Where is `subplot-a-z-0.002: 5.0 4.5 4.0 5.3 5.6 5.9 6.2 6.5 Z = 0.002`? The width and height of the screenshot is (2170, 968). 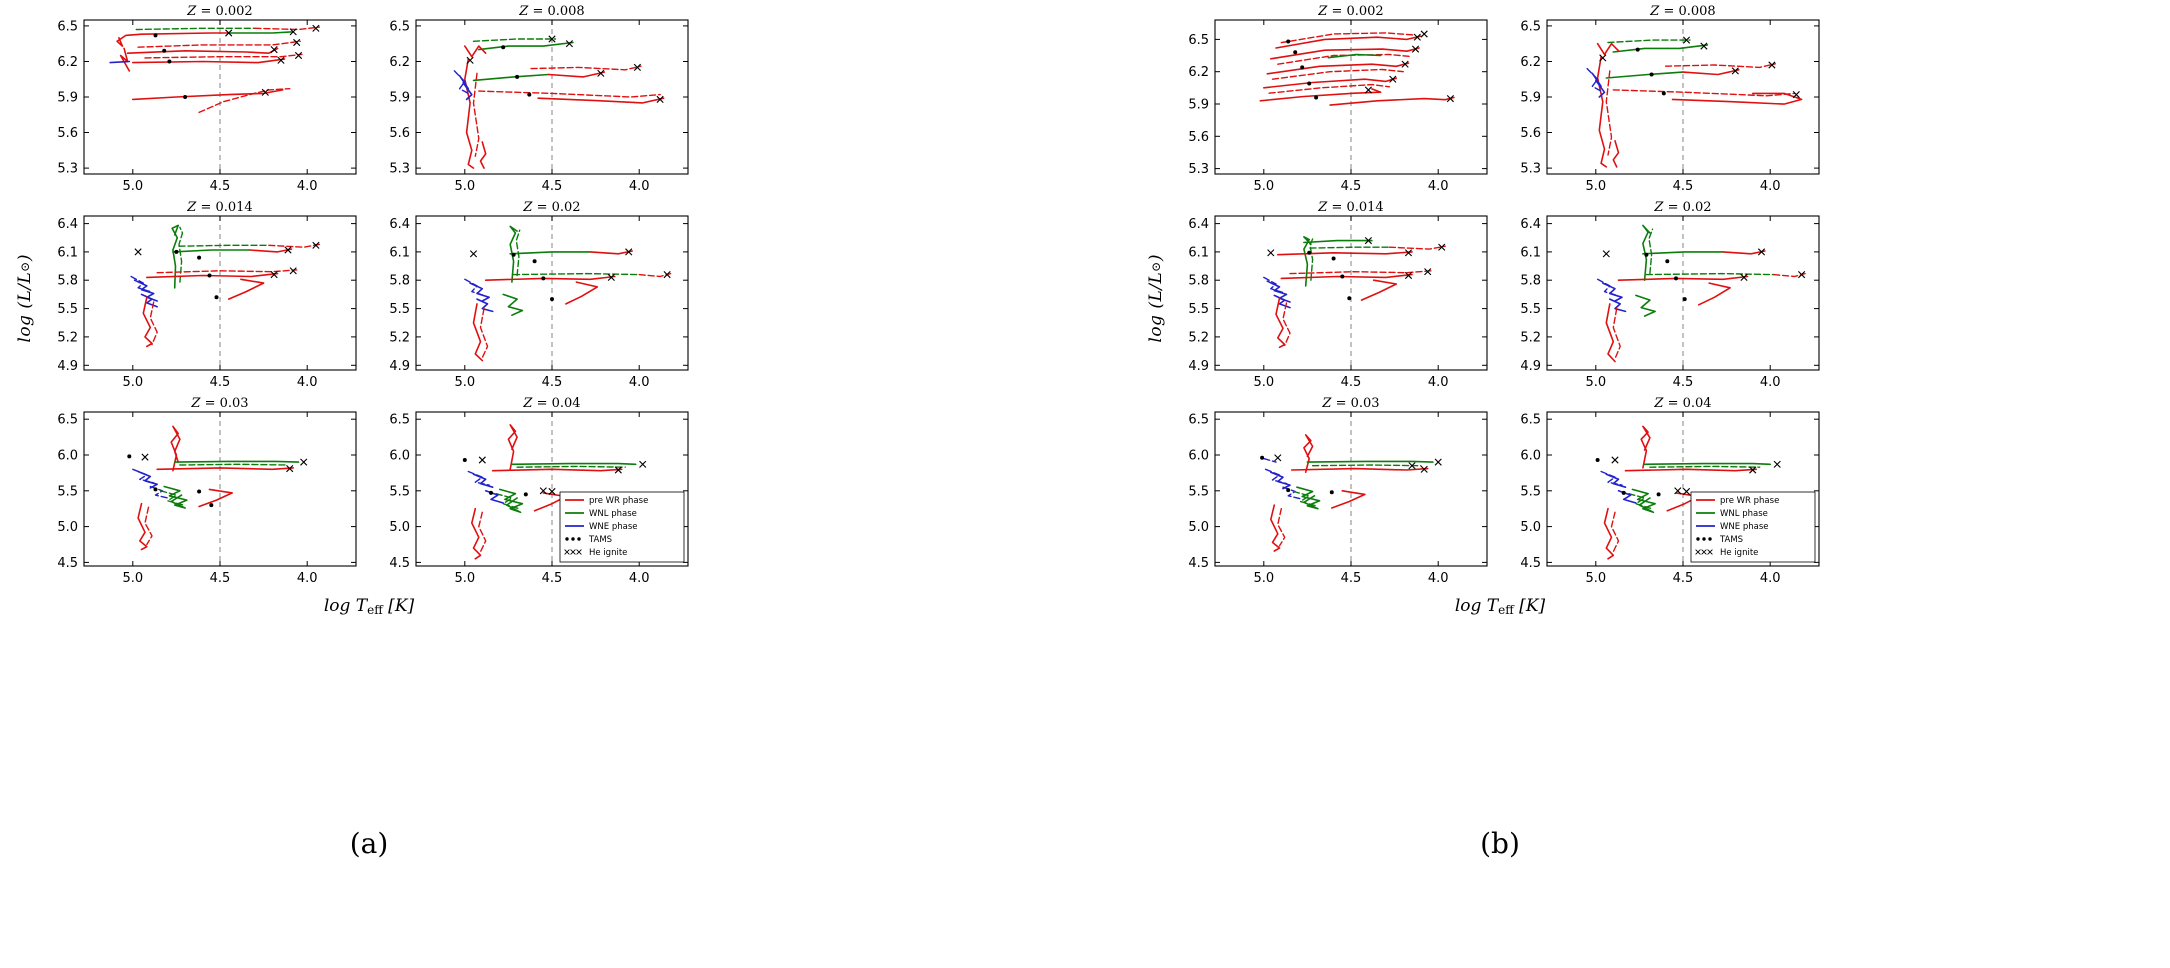 subplot-a-z-0.002: 5.0 4.5 4.0 5.3 5.6 5.9 6.2 6.5 Z = 0.002 is located at coordinates (207, 99).